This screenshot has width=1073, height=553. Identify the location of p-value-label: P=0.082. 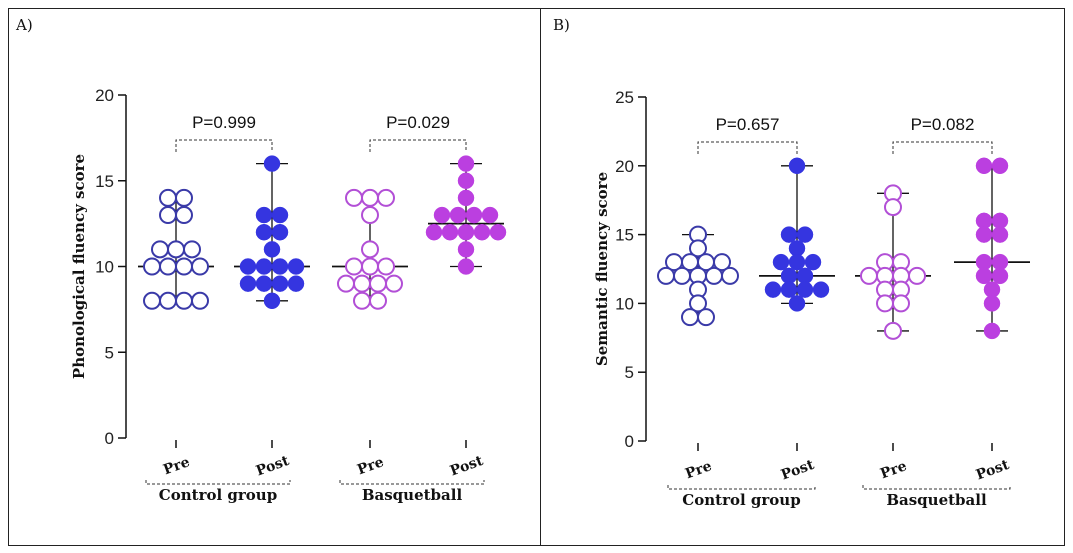
(943, 124).